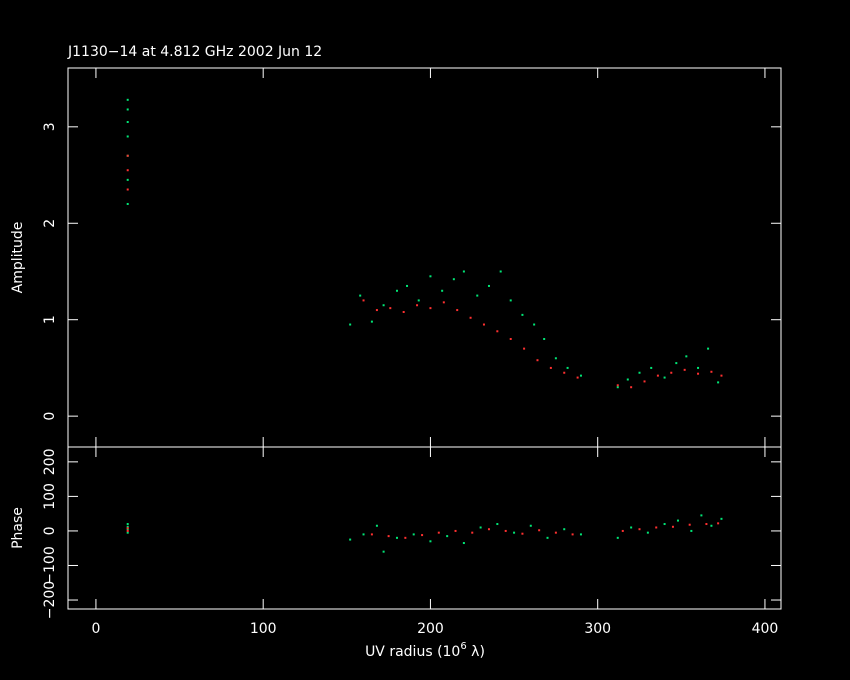 The width and height of the screenshot is (850, 680). Describe the element at coordinates (263, 629) in the screenshot. I see `x-tick-label: 100` at that location.